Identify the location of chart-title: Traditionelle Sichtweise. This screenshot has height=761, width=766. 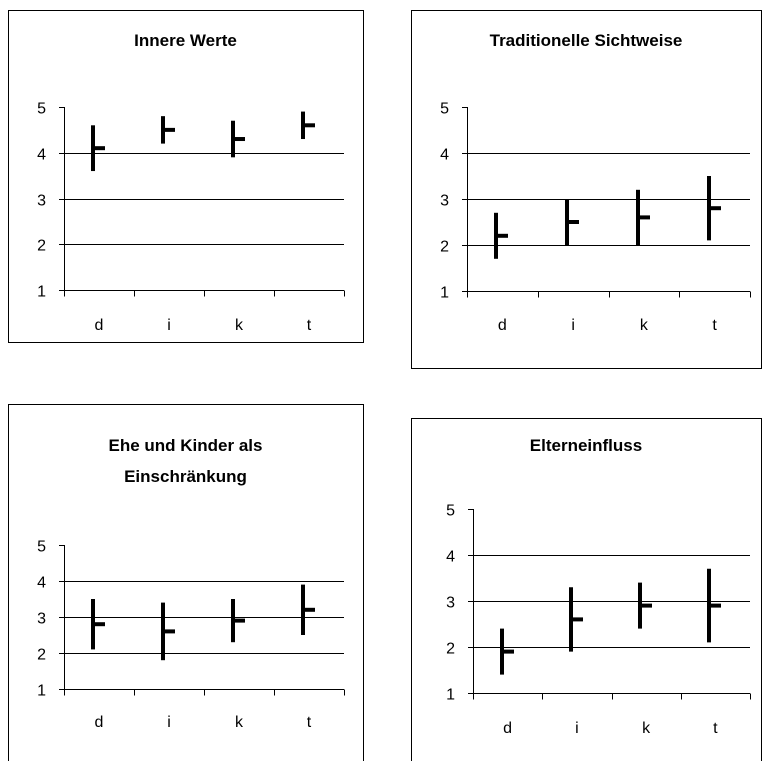
(586, 40).